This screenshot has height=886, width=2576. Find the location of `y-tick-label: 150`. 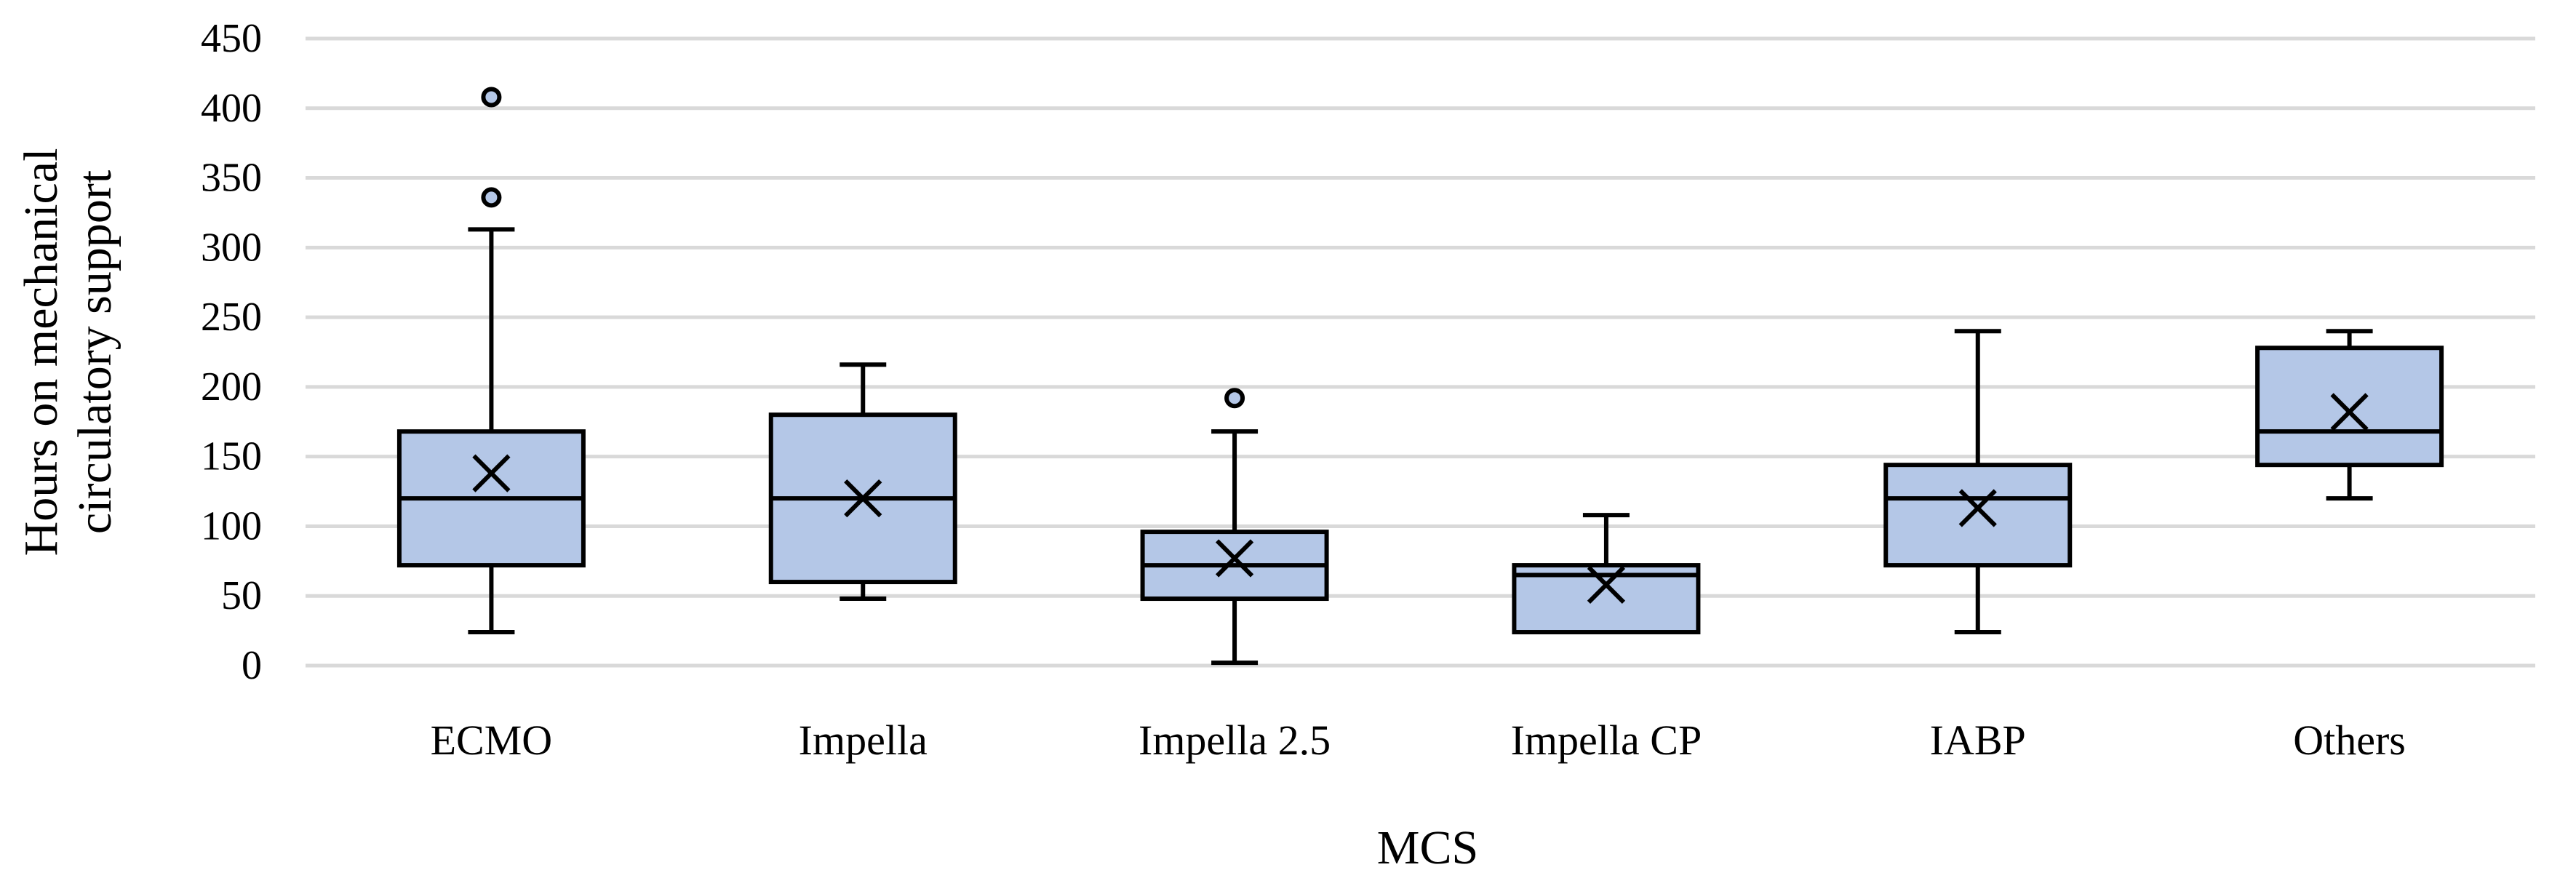

y-tick-label: 150 is located at coordinates (231, 456).